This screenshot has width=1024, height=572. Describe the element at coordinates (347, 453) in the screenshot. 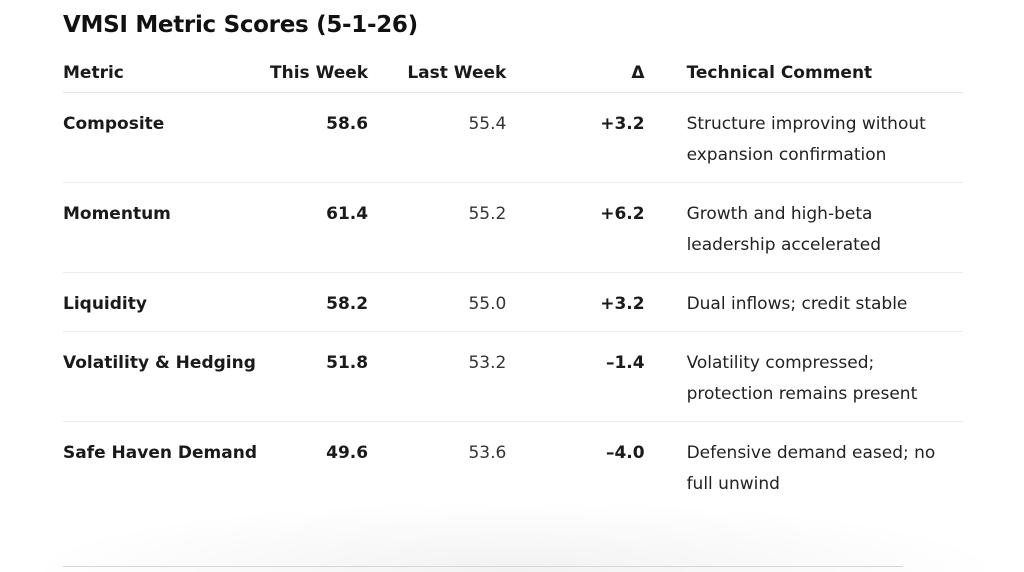

I see `this-week-value: 49.6` at that location.